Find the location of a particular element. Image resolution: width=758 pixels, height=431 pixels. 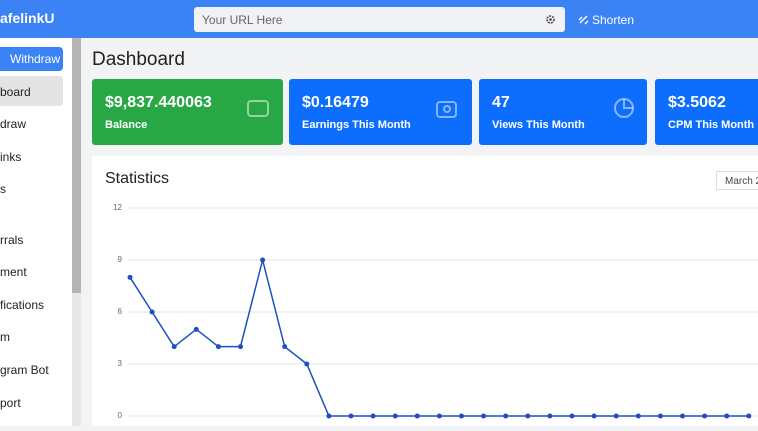

nav-item: inks is located at coordinates (11, 157).